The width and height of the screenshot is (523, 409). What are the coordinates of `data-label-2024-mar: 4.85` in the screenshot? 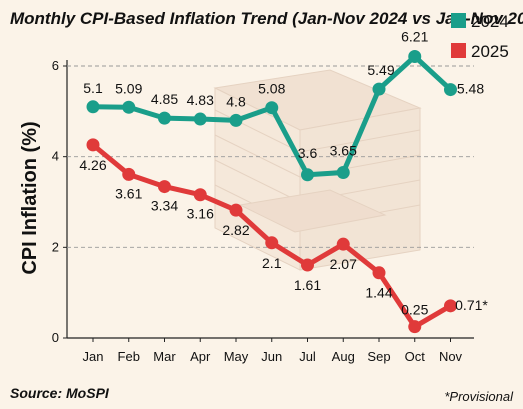 It's located at (164, 99).